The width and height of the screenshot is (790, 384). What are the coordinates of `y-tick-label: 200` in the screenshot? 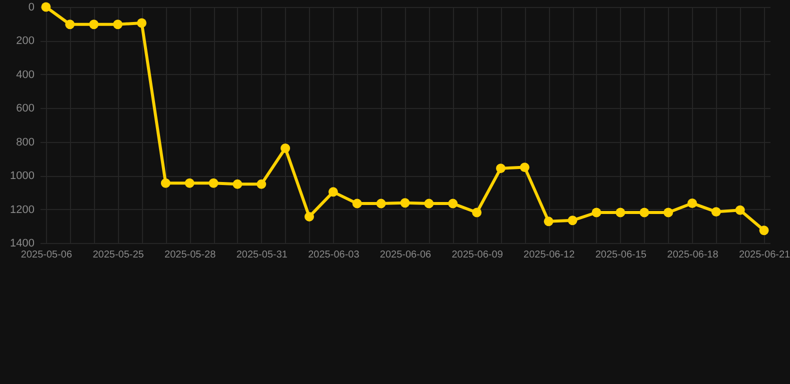 It's located at (25, 41).